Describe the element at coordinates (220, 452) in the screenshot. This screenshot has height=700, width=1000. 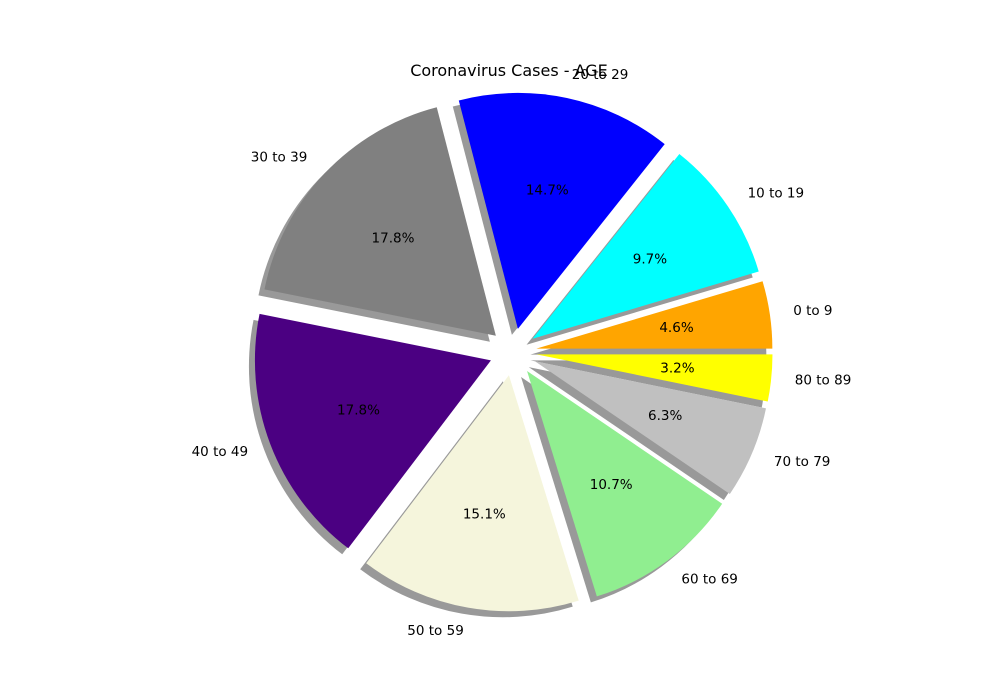
I see `category-label-40-to-49: 40 to 49` at that location.